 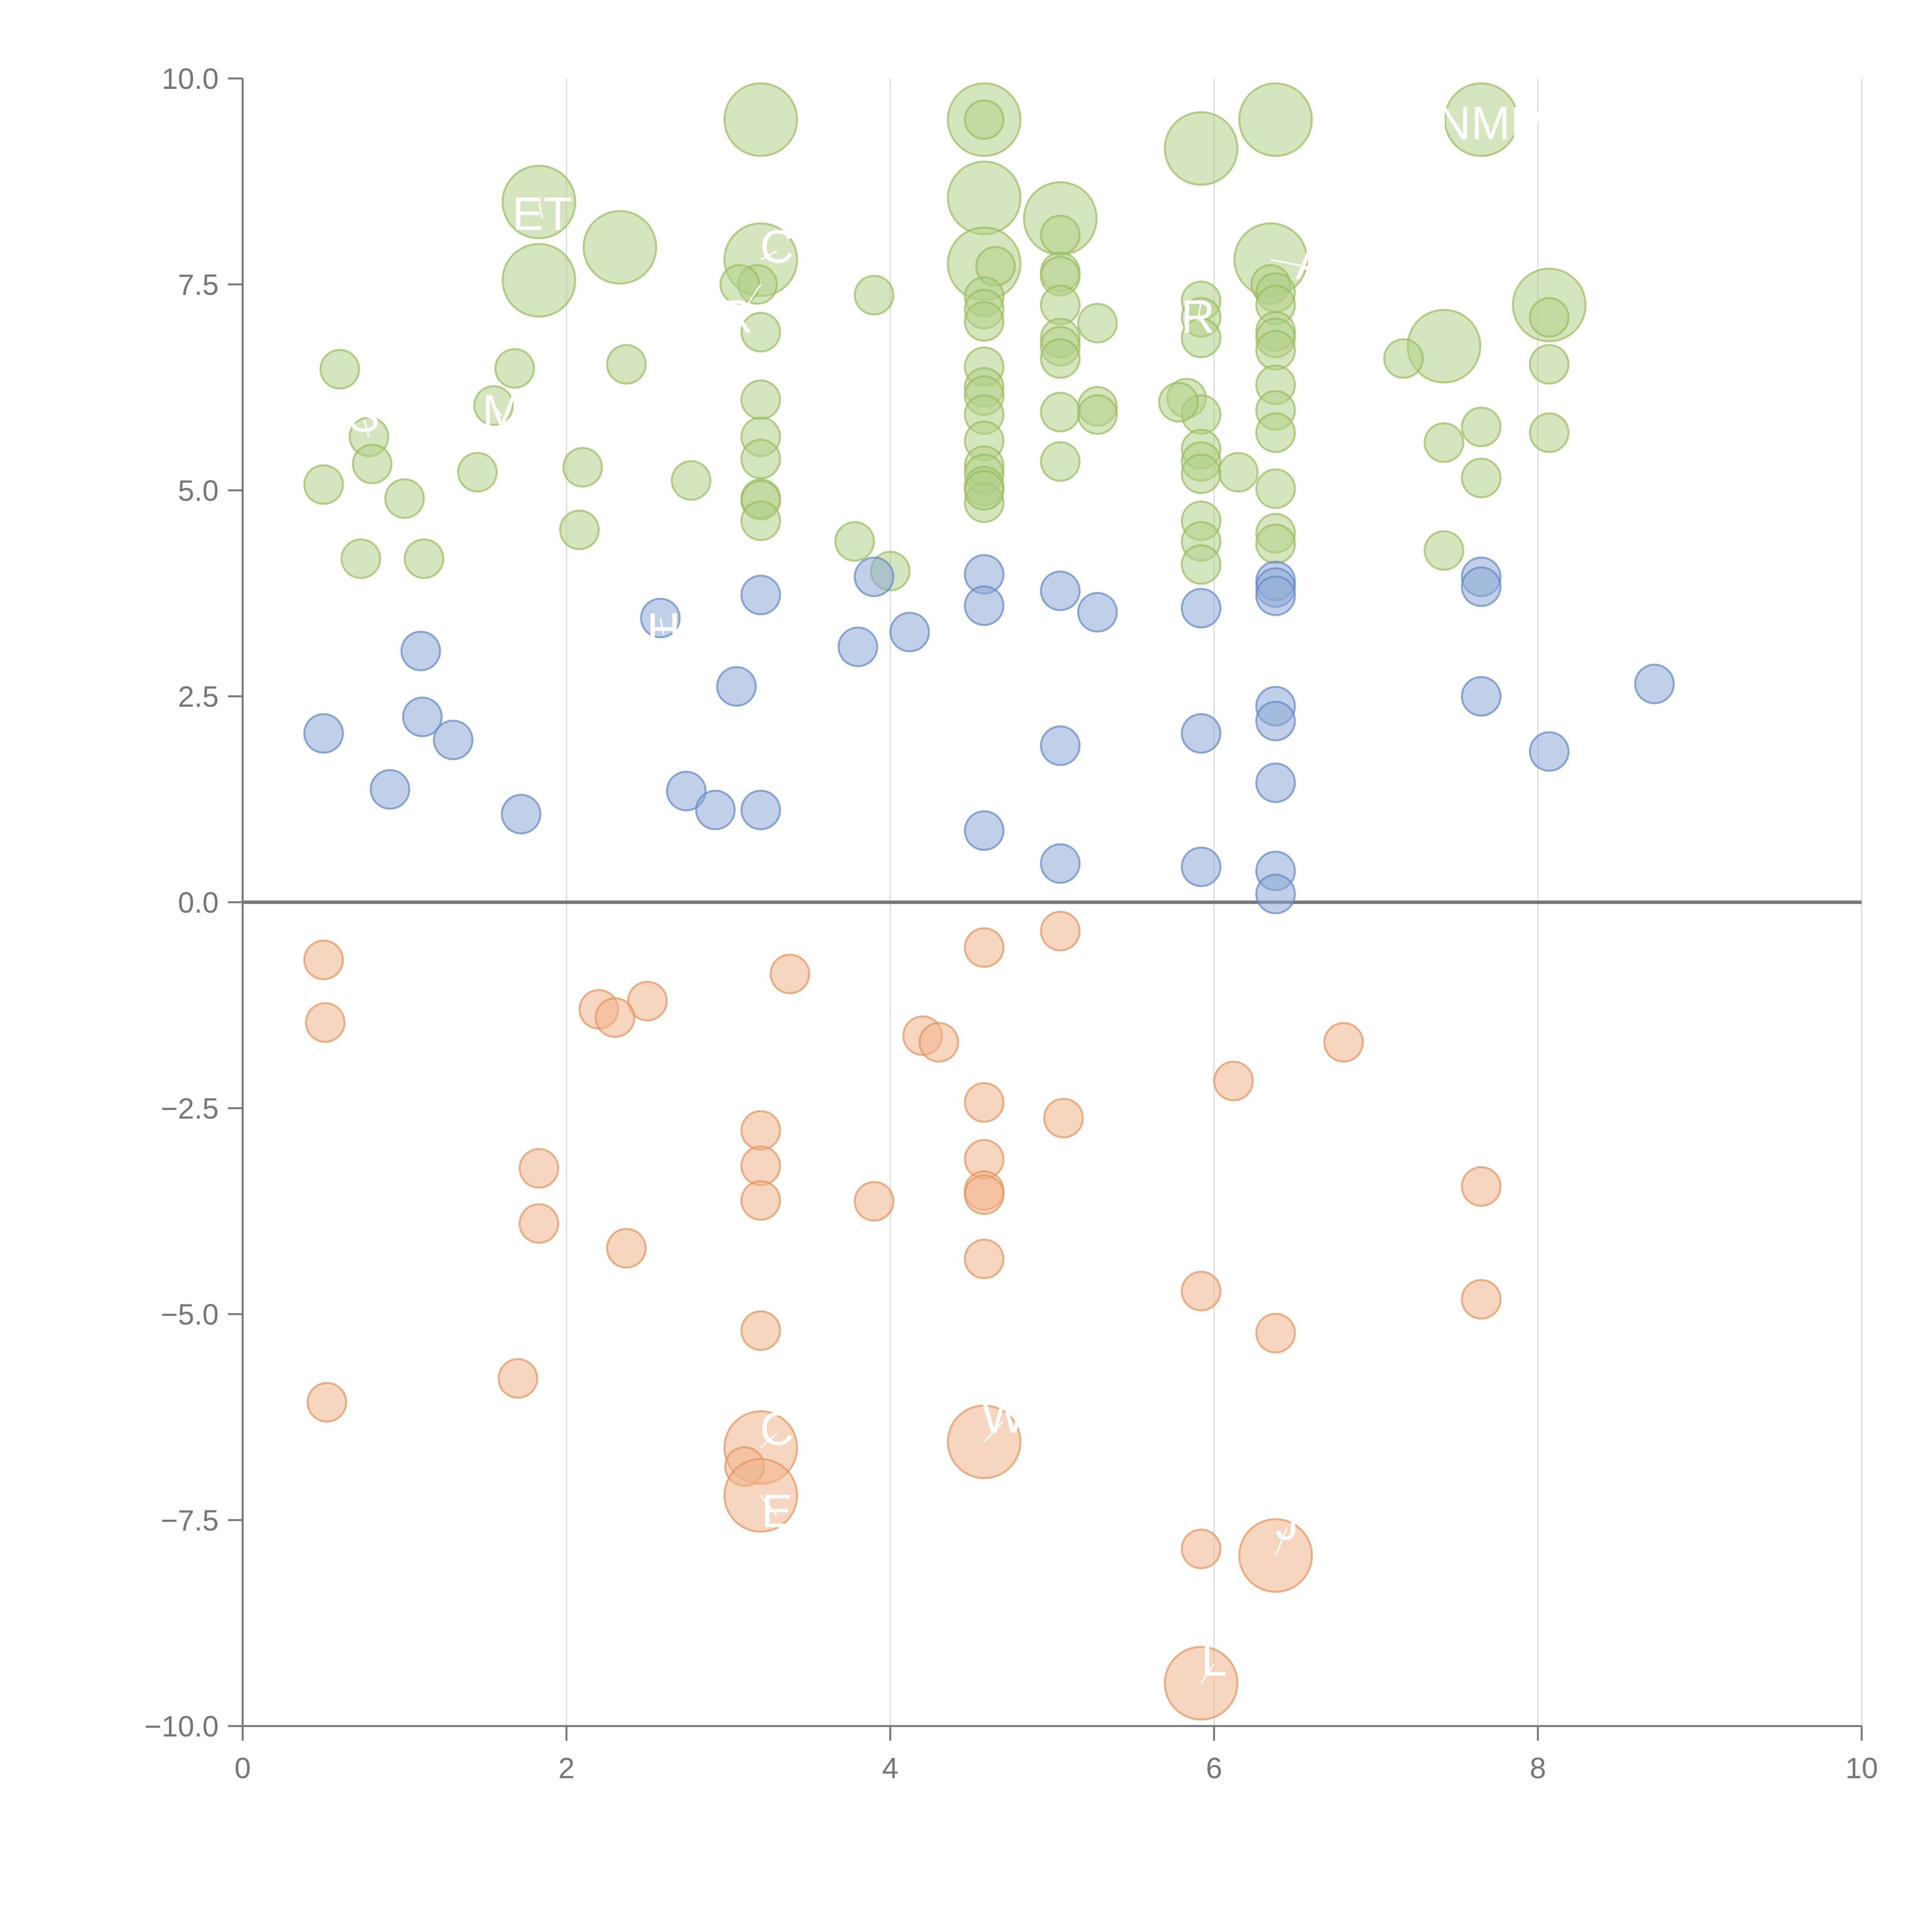 What do you see at coordinates (190, 1314) in the screenshot?
I see `y-tick-label: −5.0` at bounding box center [190, 1314].